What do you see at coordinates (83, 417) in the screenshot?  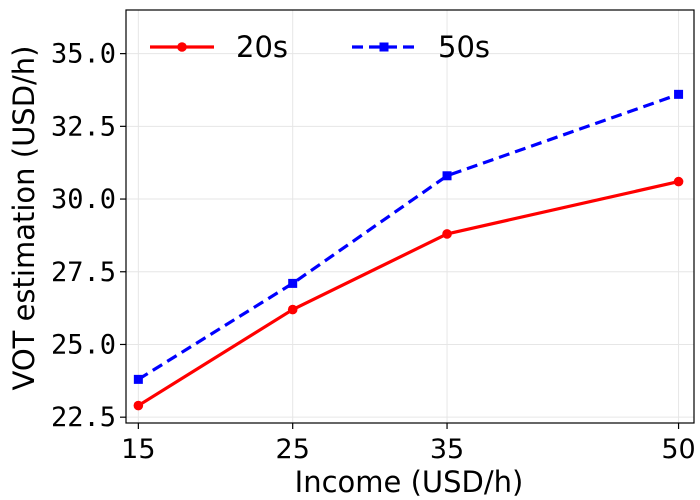 I see `y-tick-label: 22.5` at bounding box center [83, 417].